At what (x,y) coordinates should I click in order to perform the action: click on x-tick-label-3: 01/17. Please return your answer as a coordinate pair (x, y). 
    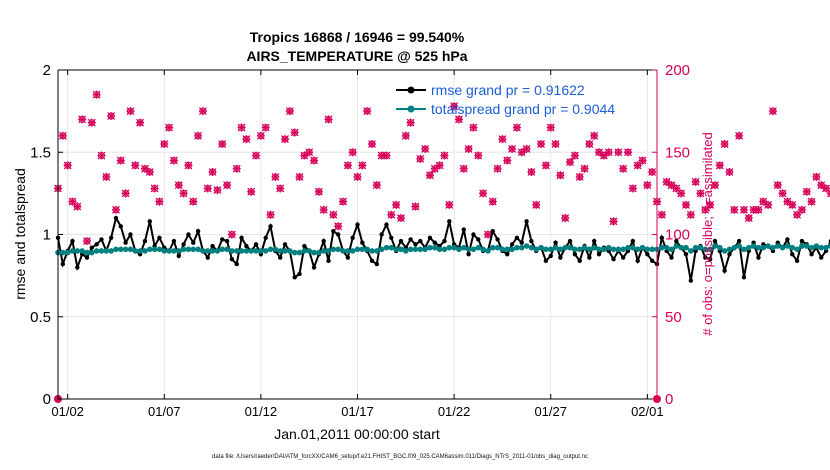
    Looking at the image, I should click on (357, 411).